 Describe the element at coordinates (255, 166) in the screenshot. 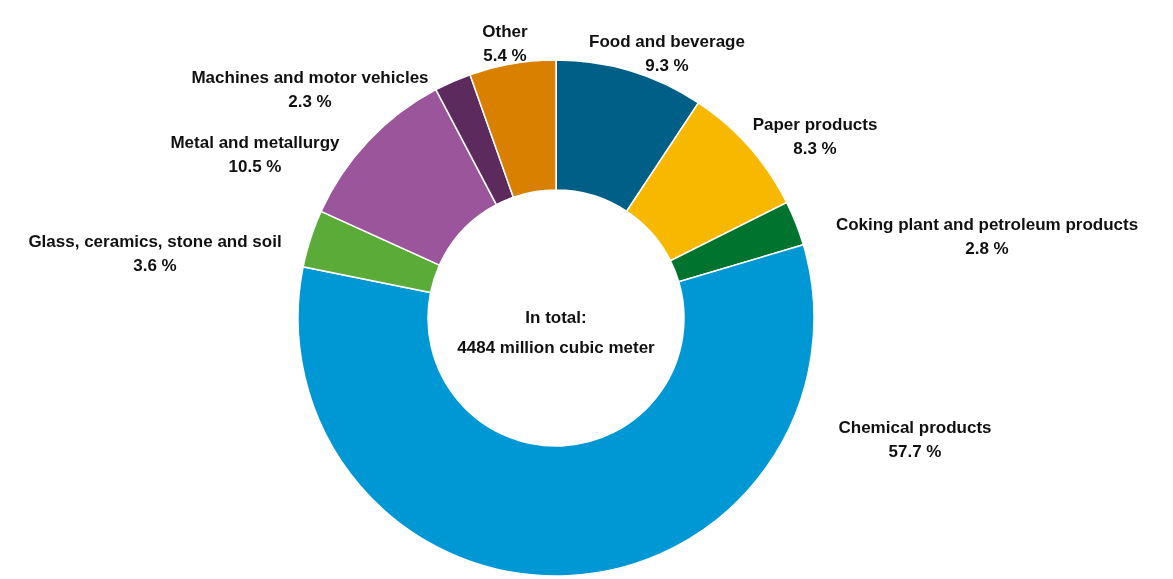

I see `data-label: 10.5 %` at that location.